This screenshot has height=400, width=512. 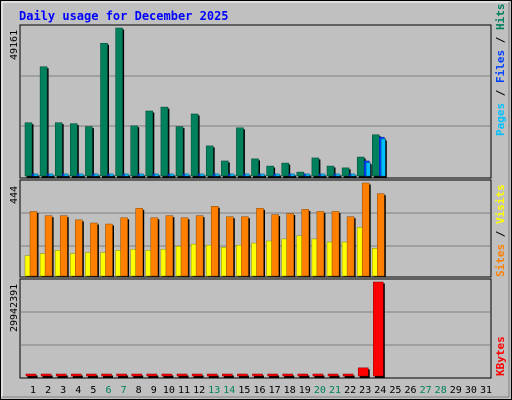 I want to click on x-tick-label: 11, so click(x=184, y=390).